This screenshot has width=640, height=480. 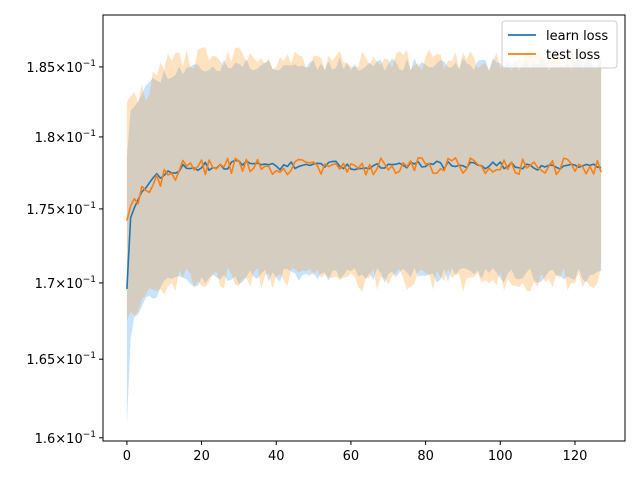 I want to click on x-axis: 0 20 40 60 80 100 120, so click(x=355, y=452).